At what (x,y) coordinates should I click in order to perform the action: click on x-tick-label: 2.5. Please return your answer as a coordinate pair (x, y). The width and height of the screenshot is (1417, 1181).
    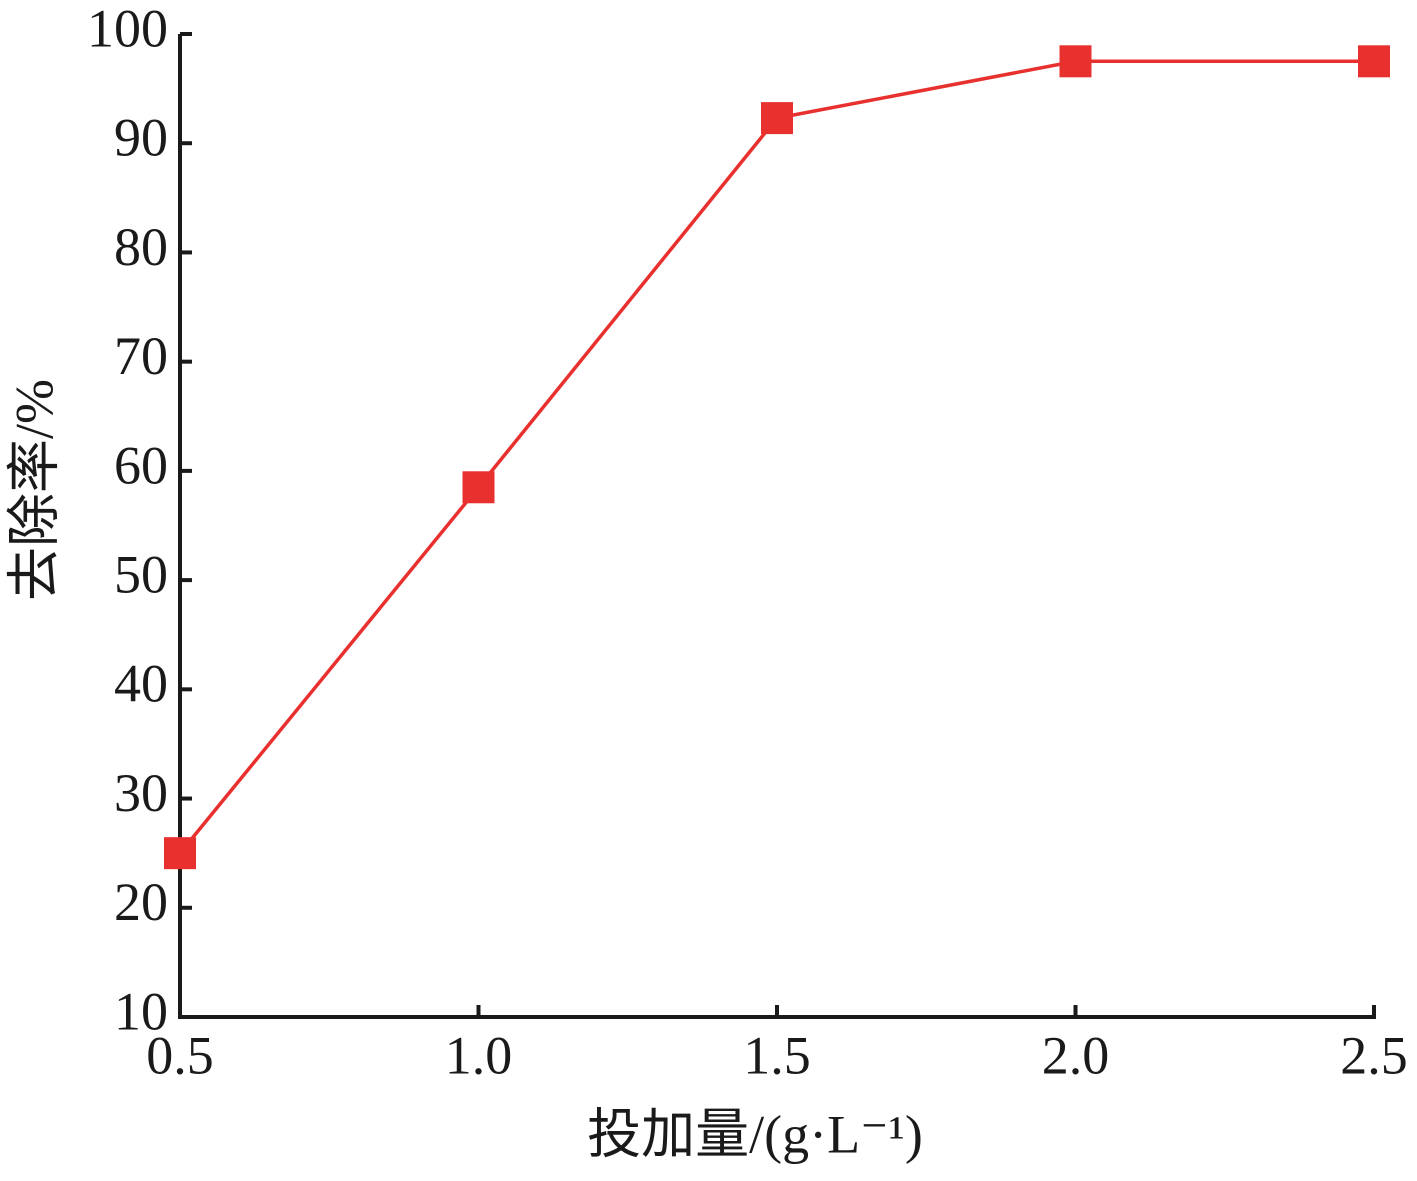
    Looking at the image, I should click on (1374, 1055).